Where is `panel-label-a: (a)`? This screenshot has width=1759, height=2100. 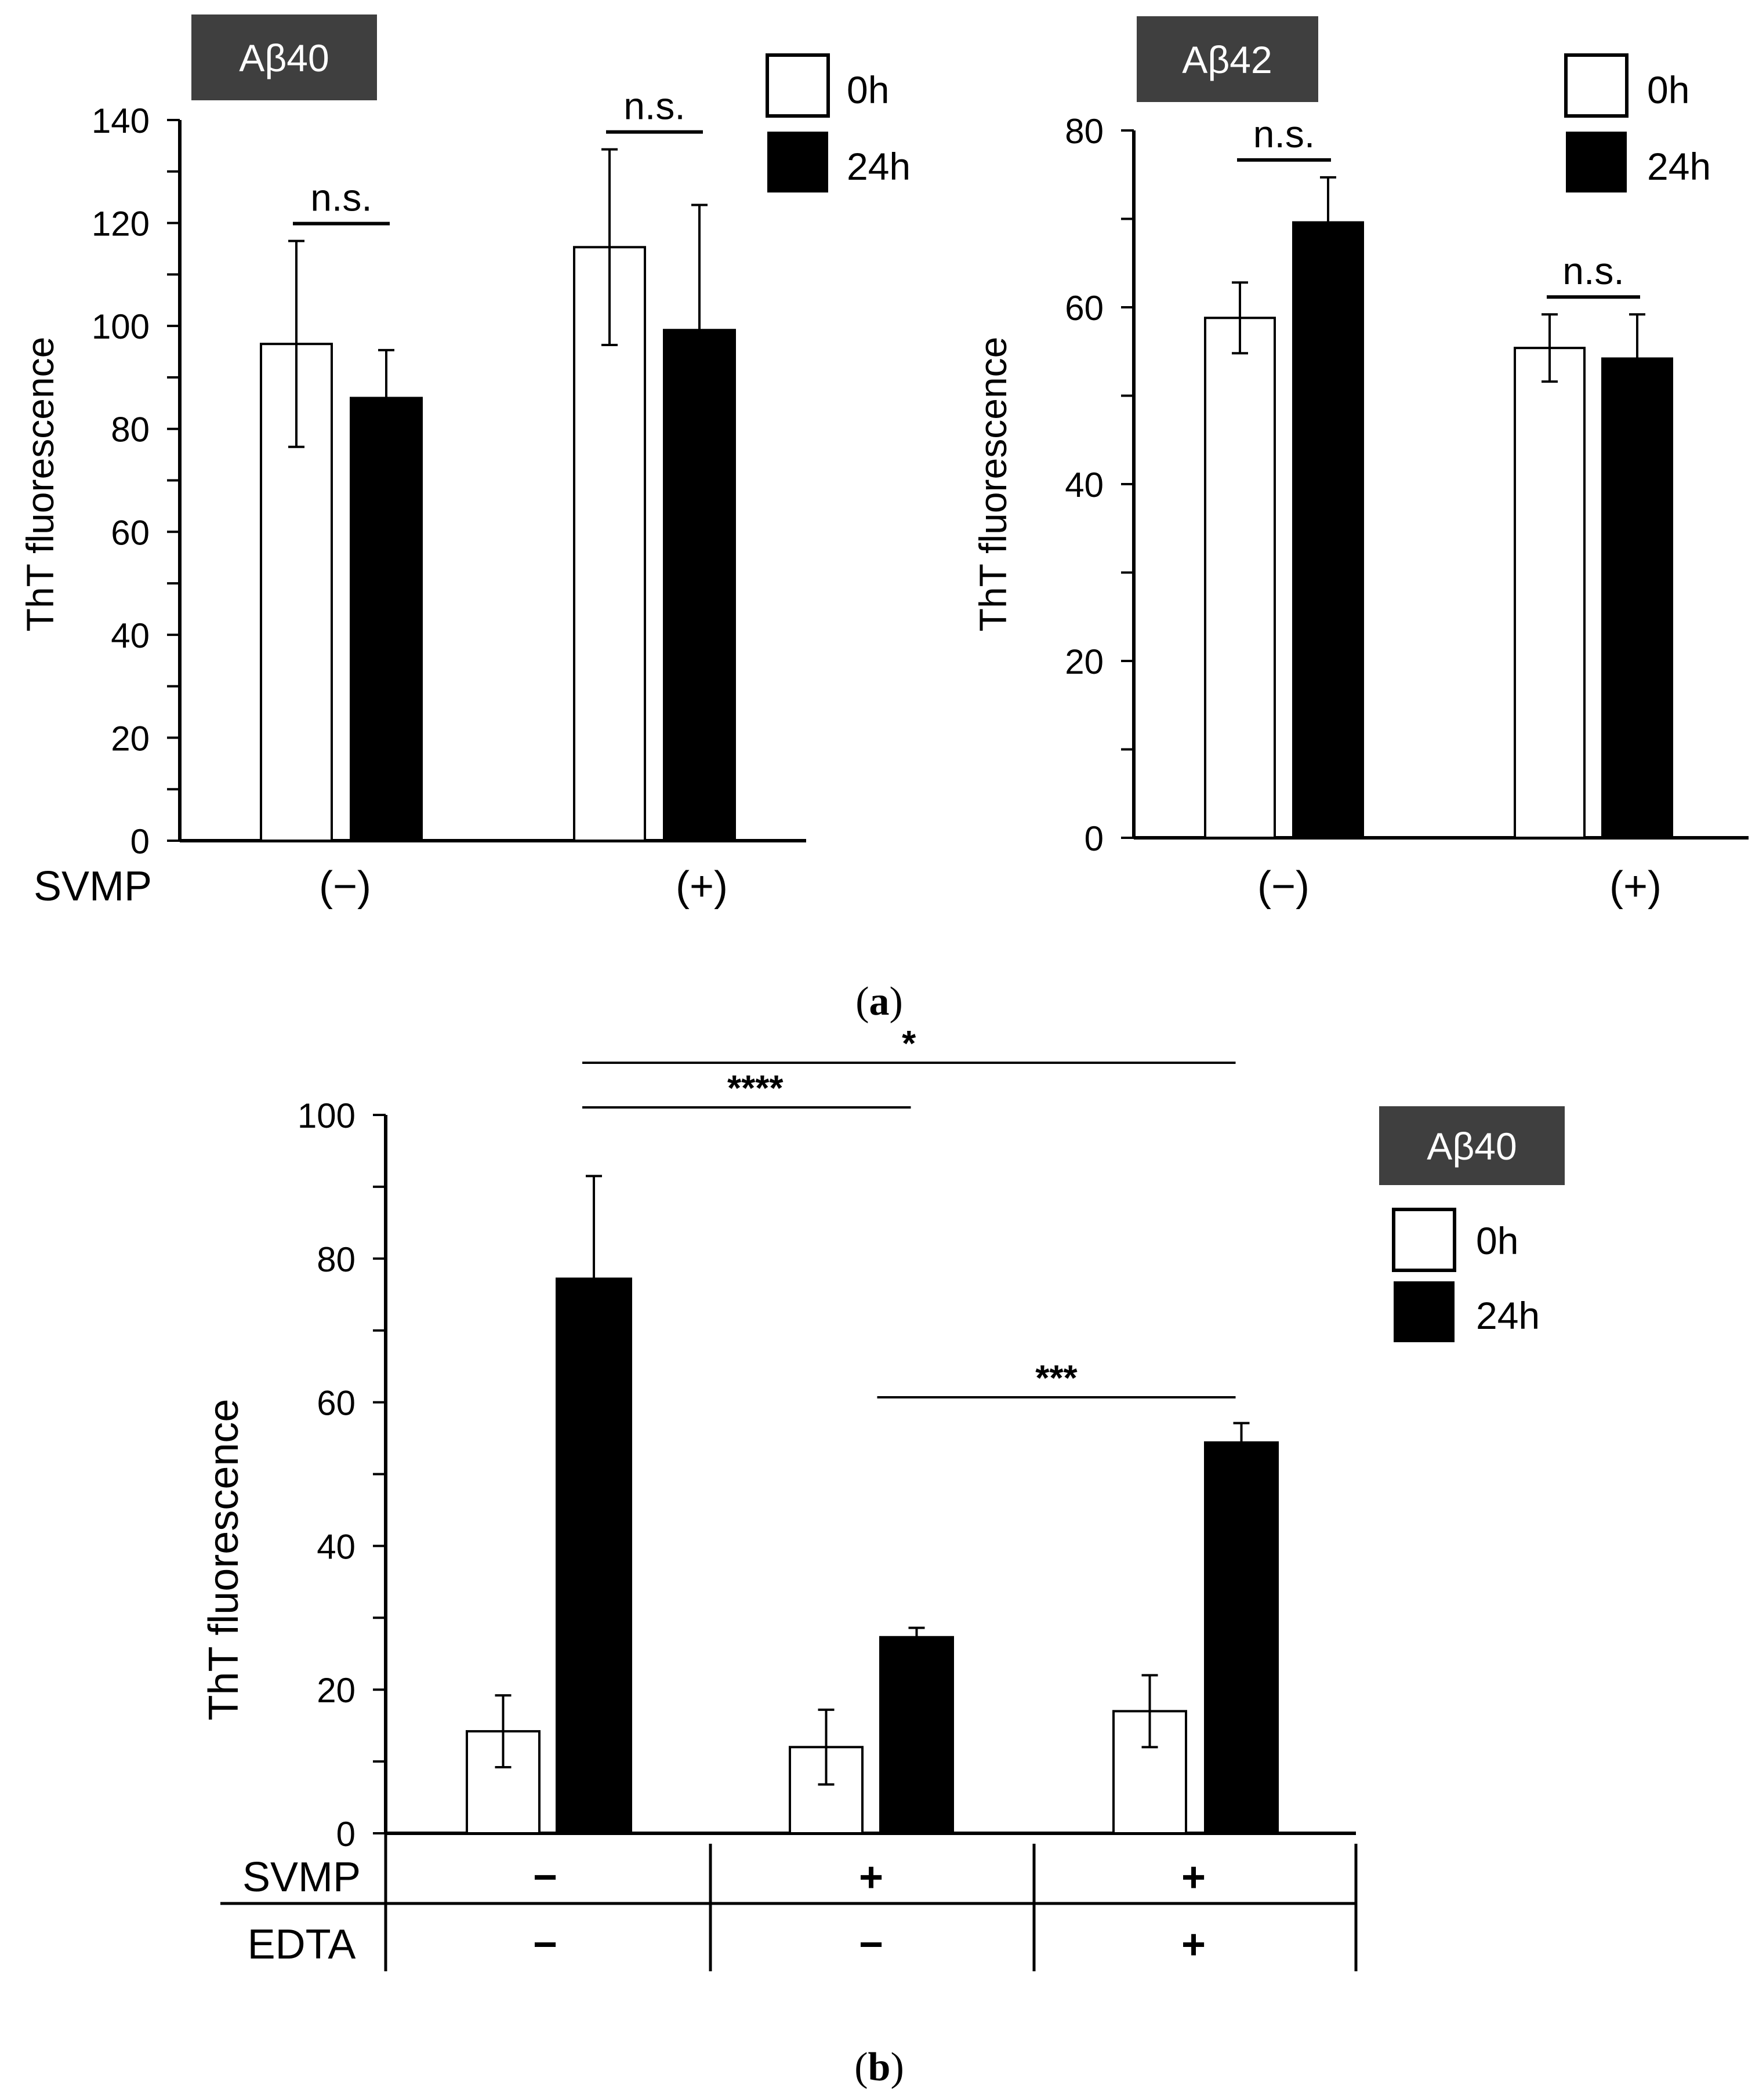 panel-label-a: (a) is located at coordinates (879, 1001).